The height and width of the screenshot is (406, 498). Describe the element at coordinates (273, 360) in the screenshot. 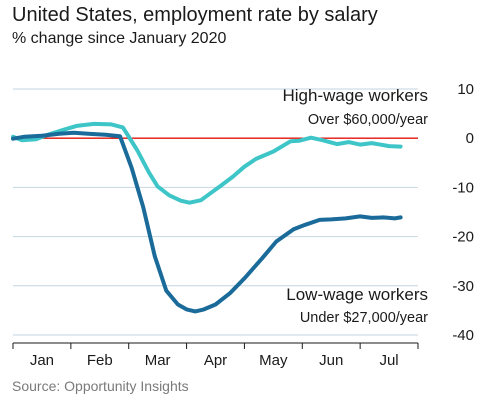

I see `x-tick-label: May` at that location.